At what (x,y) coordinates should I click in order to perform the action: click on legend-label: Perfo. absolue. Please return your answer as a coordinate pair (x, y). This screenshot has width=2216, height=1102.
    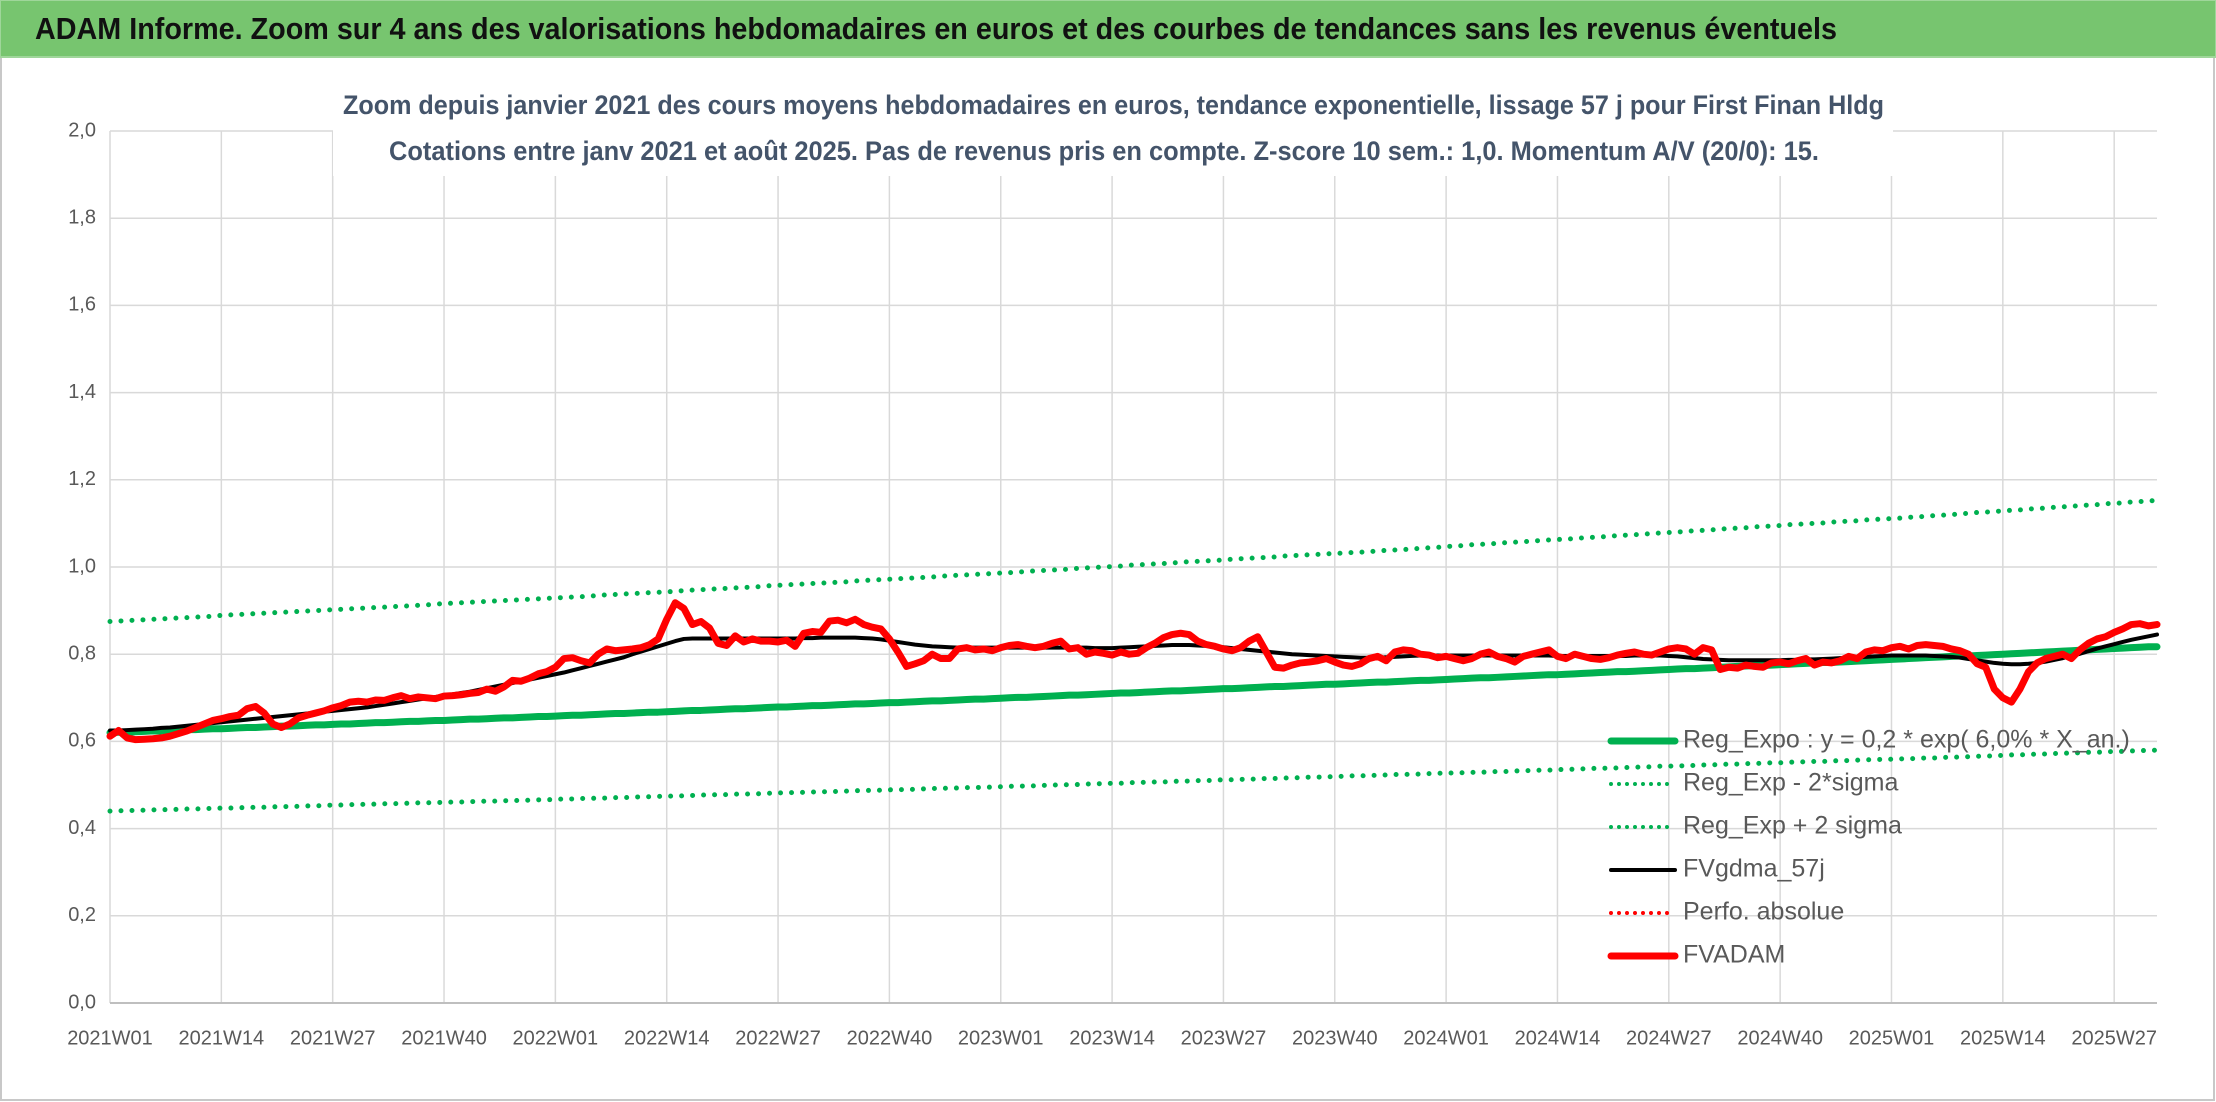
    Looking at the image, I should click on (1763, 912).